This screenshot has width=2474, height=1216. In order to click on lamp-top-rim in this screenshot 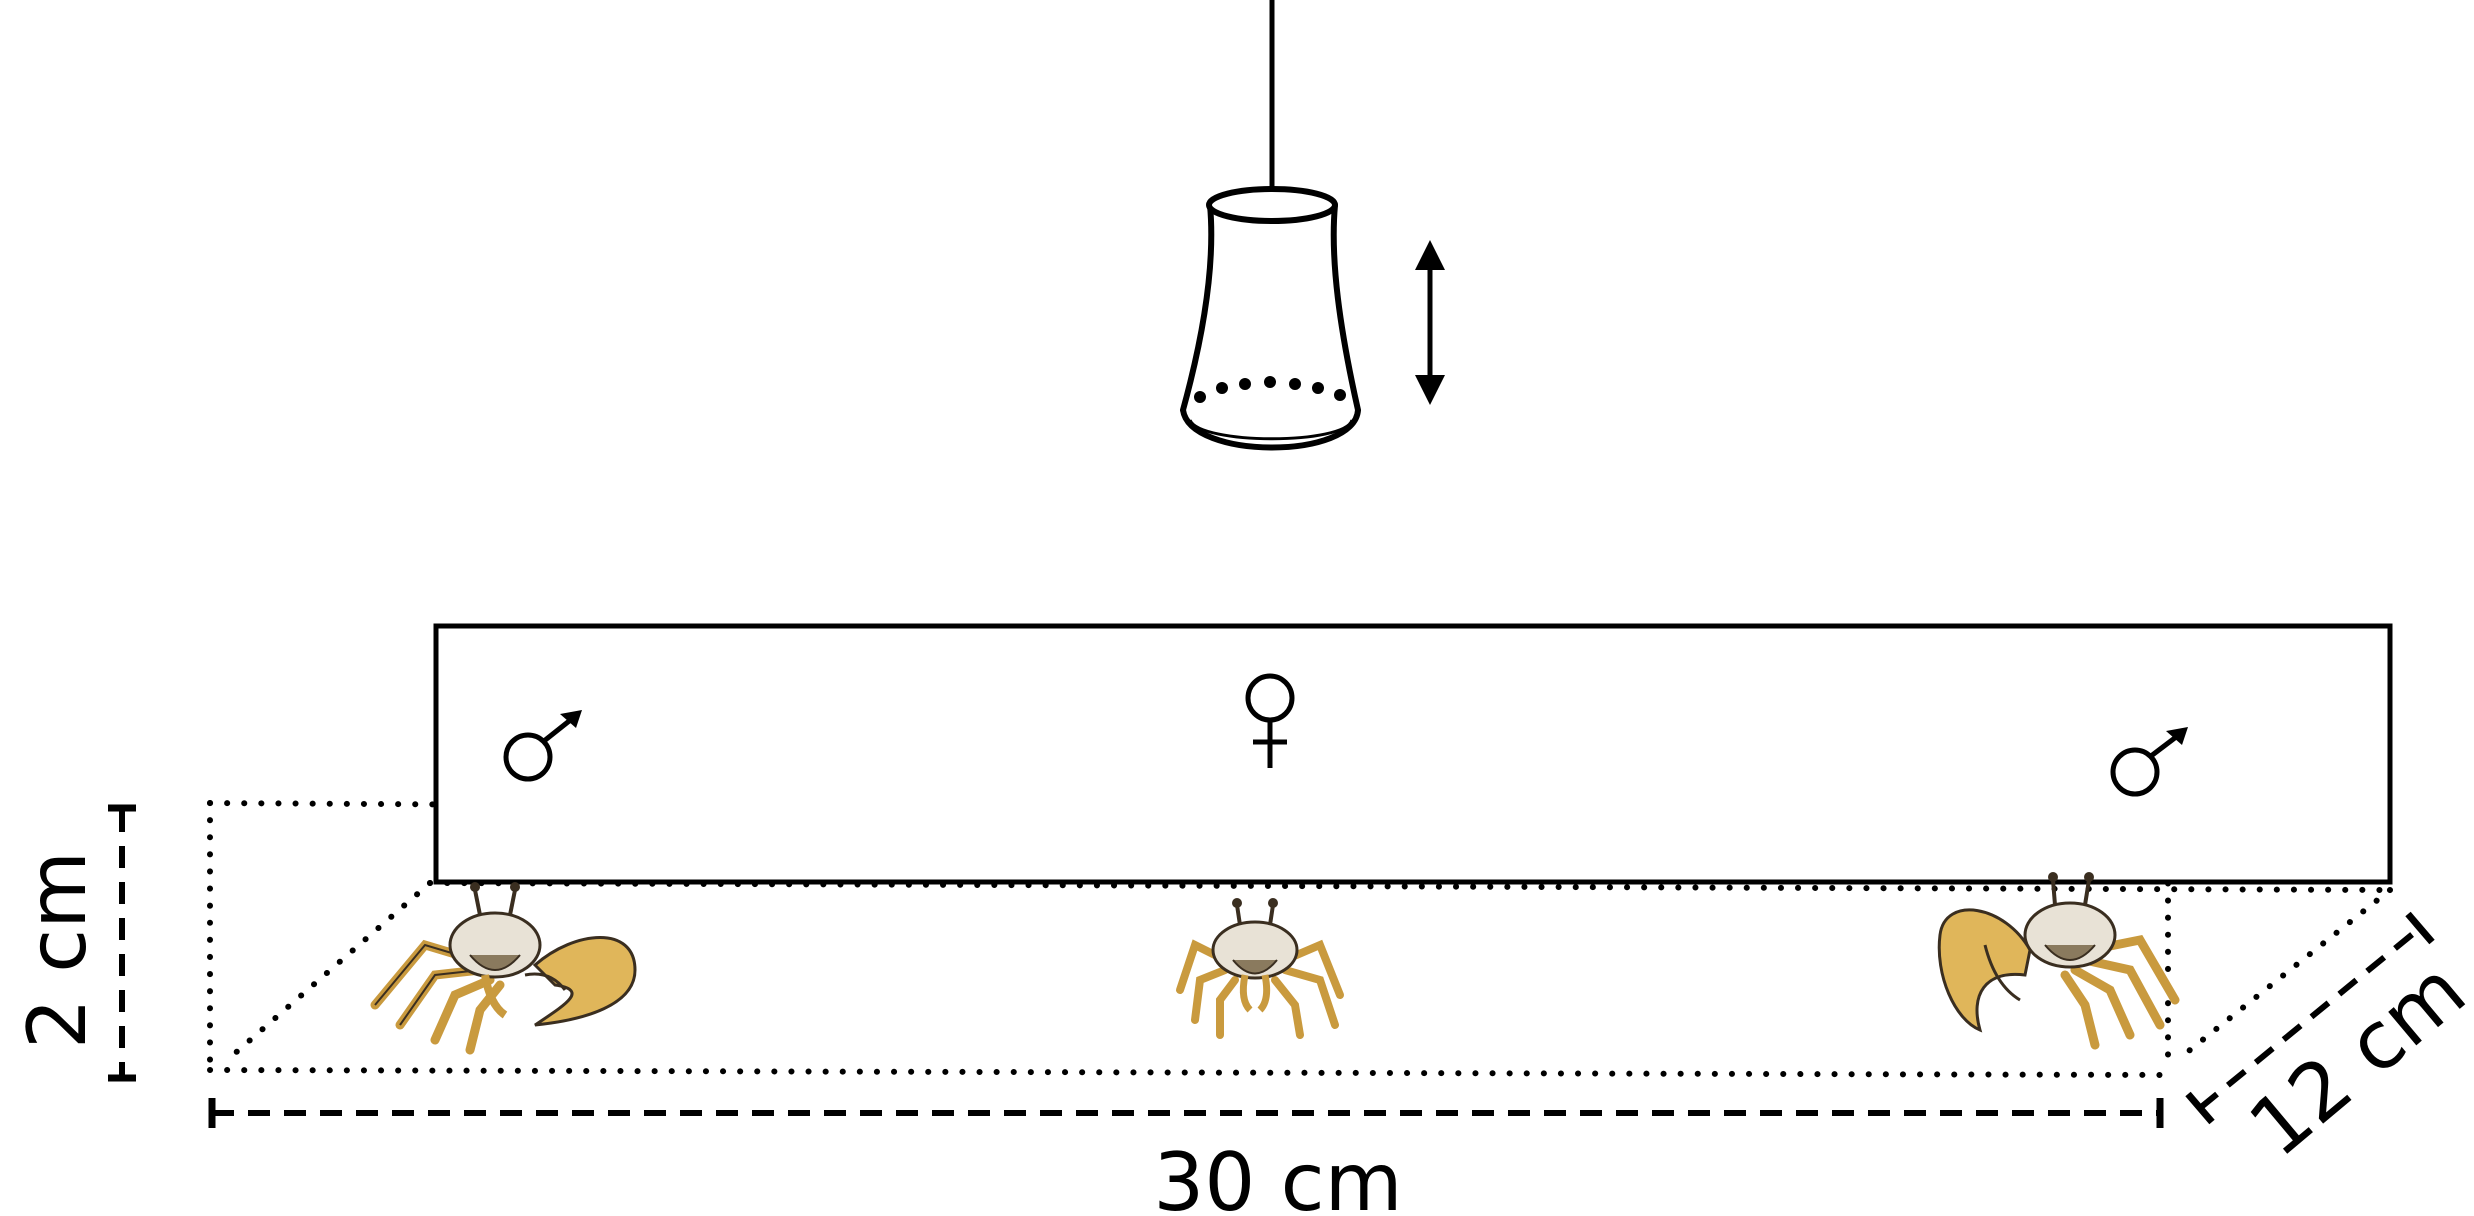, I will do `click(1272, 205)`.